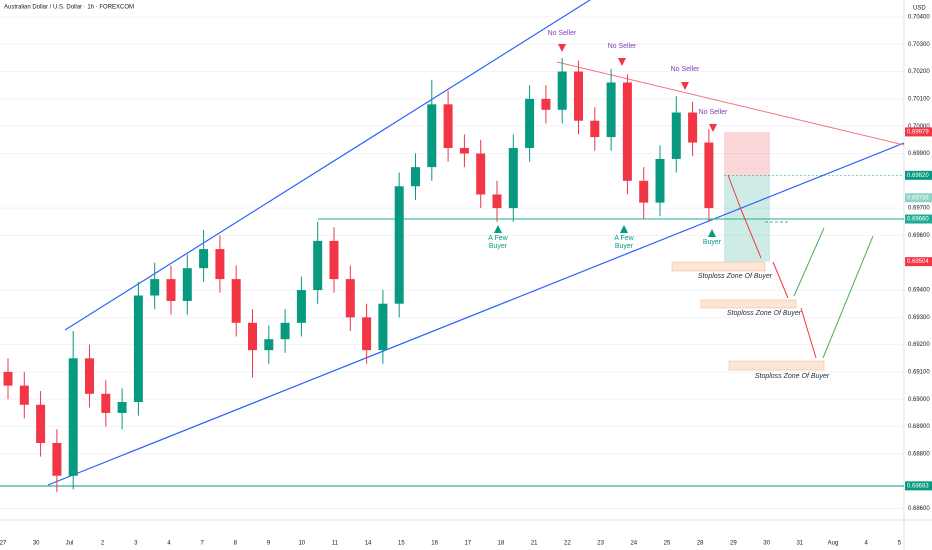 This screenshot has width=932, height=550. I want to click on x-tick-label: 31, so click(799, 544).